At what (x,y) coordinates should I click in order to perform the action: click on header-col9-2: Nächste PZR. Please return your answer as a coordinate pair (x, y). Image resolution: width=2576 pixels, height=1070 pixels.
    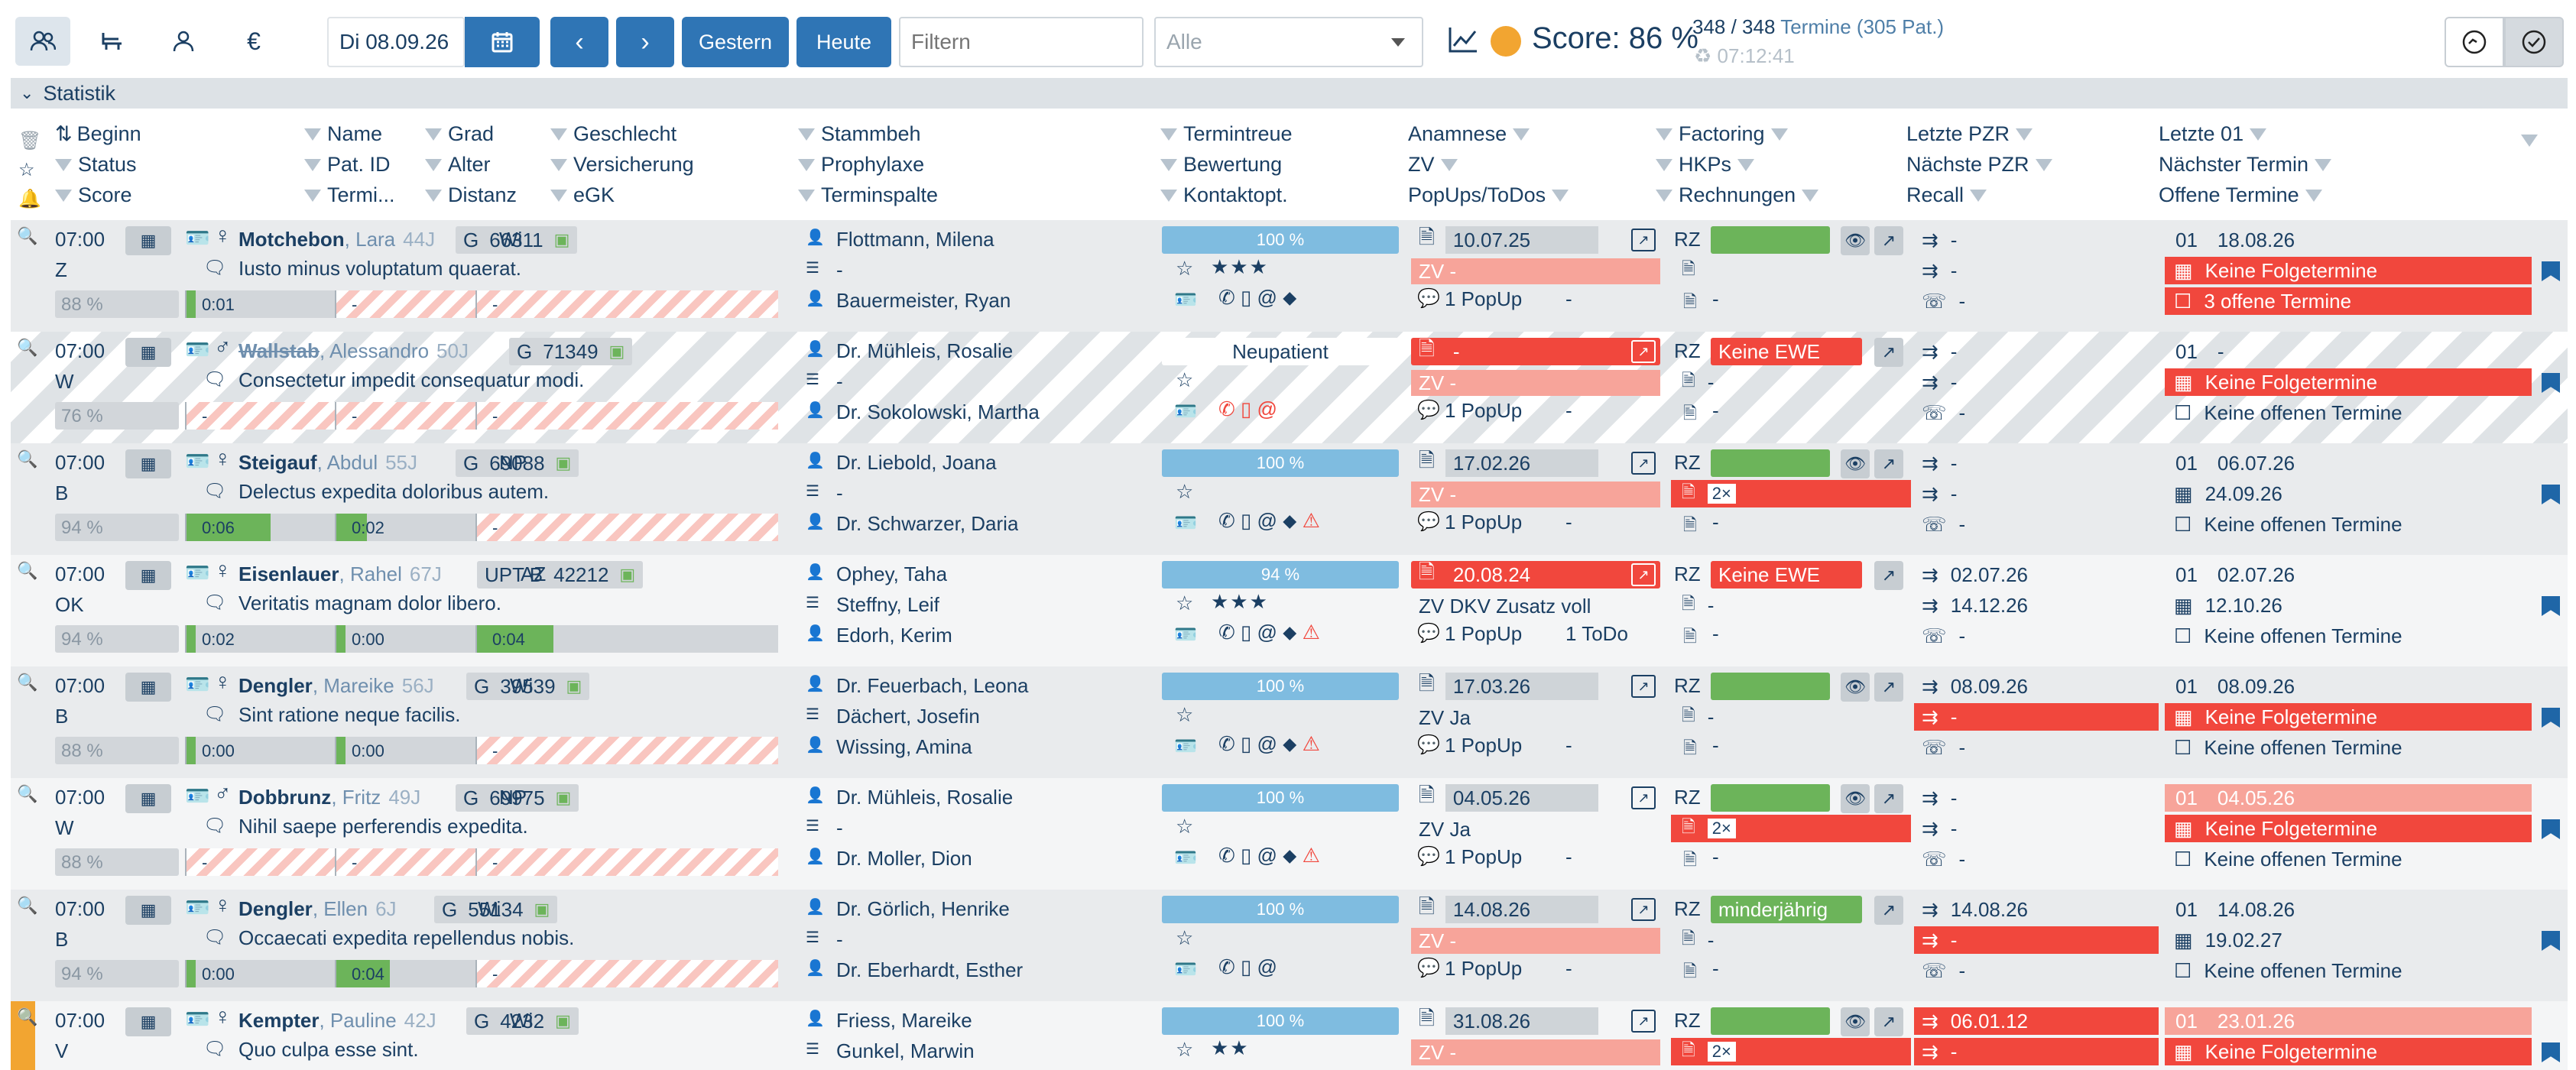
    Looking at the image, I should click on (1979, 165).